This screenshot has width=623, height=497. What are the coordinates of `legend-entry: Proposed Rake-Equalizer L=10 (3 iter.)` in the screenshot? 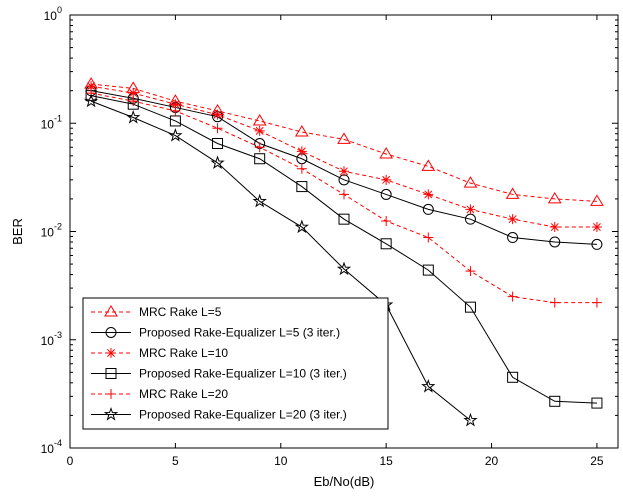 It's located at (219, 374).